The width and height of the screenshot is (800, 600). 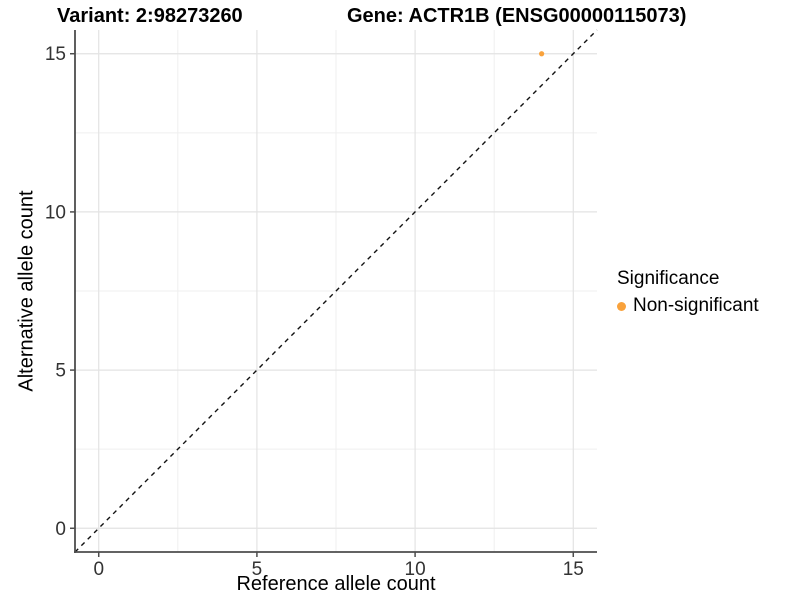 What do you see at coordinates (696, 305) in the screenshot?
I see `legend-item-label: Non-significant` at bounding box center [696, 305].